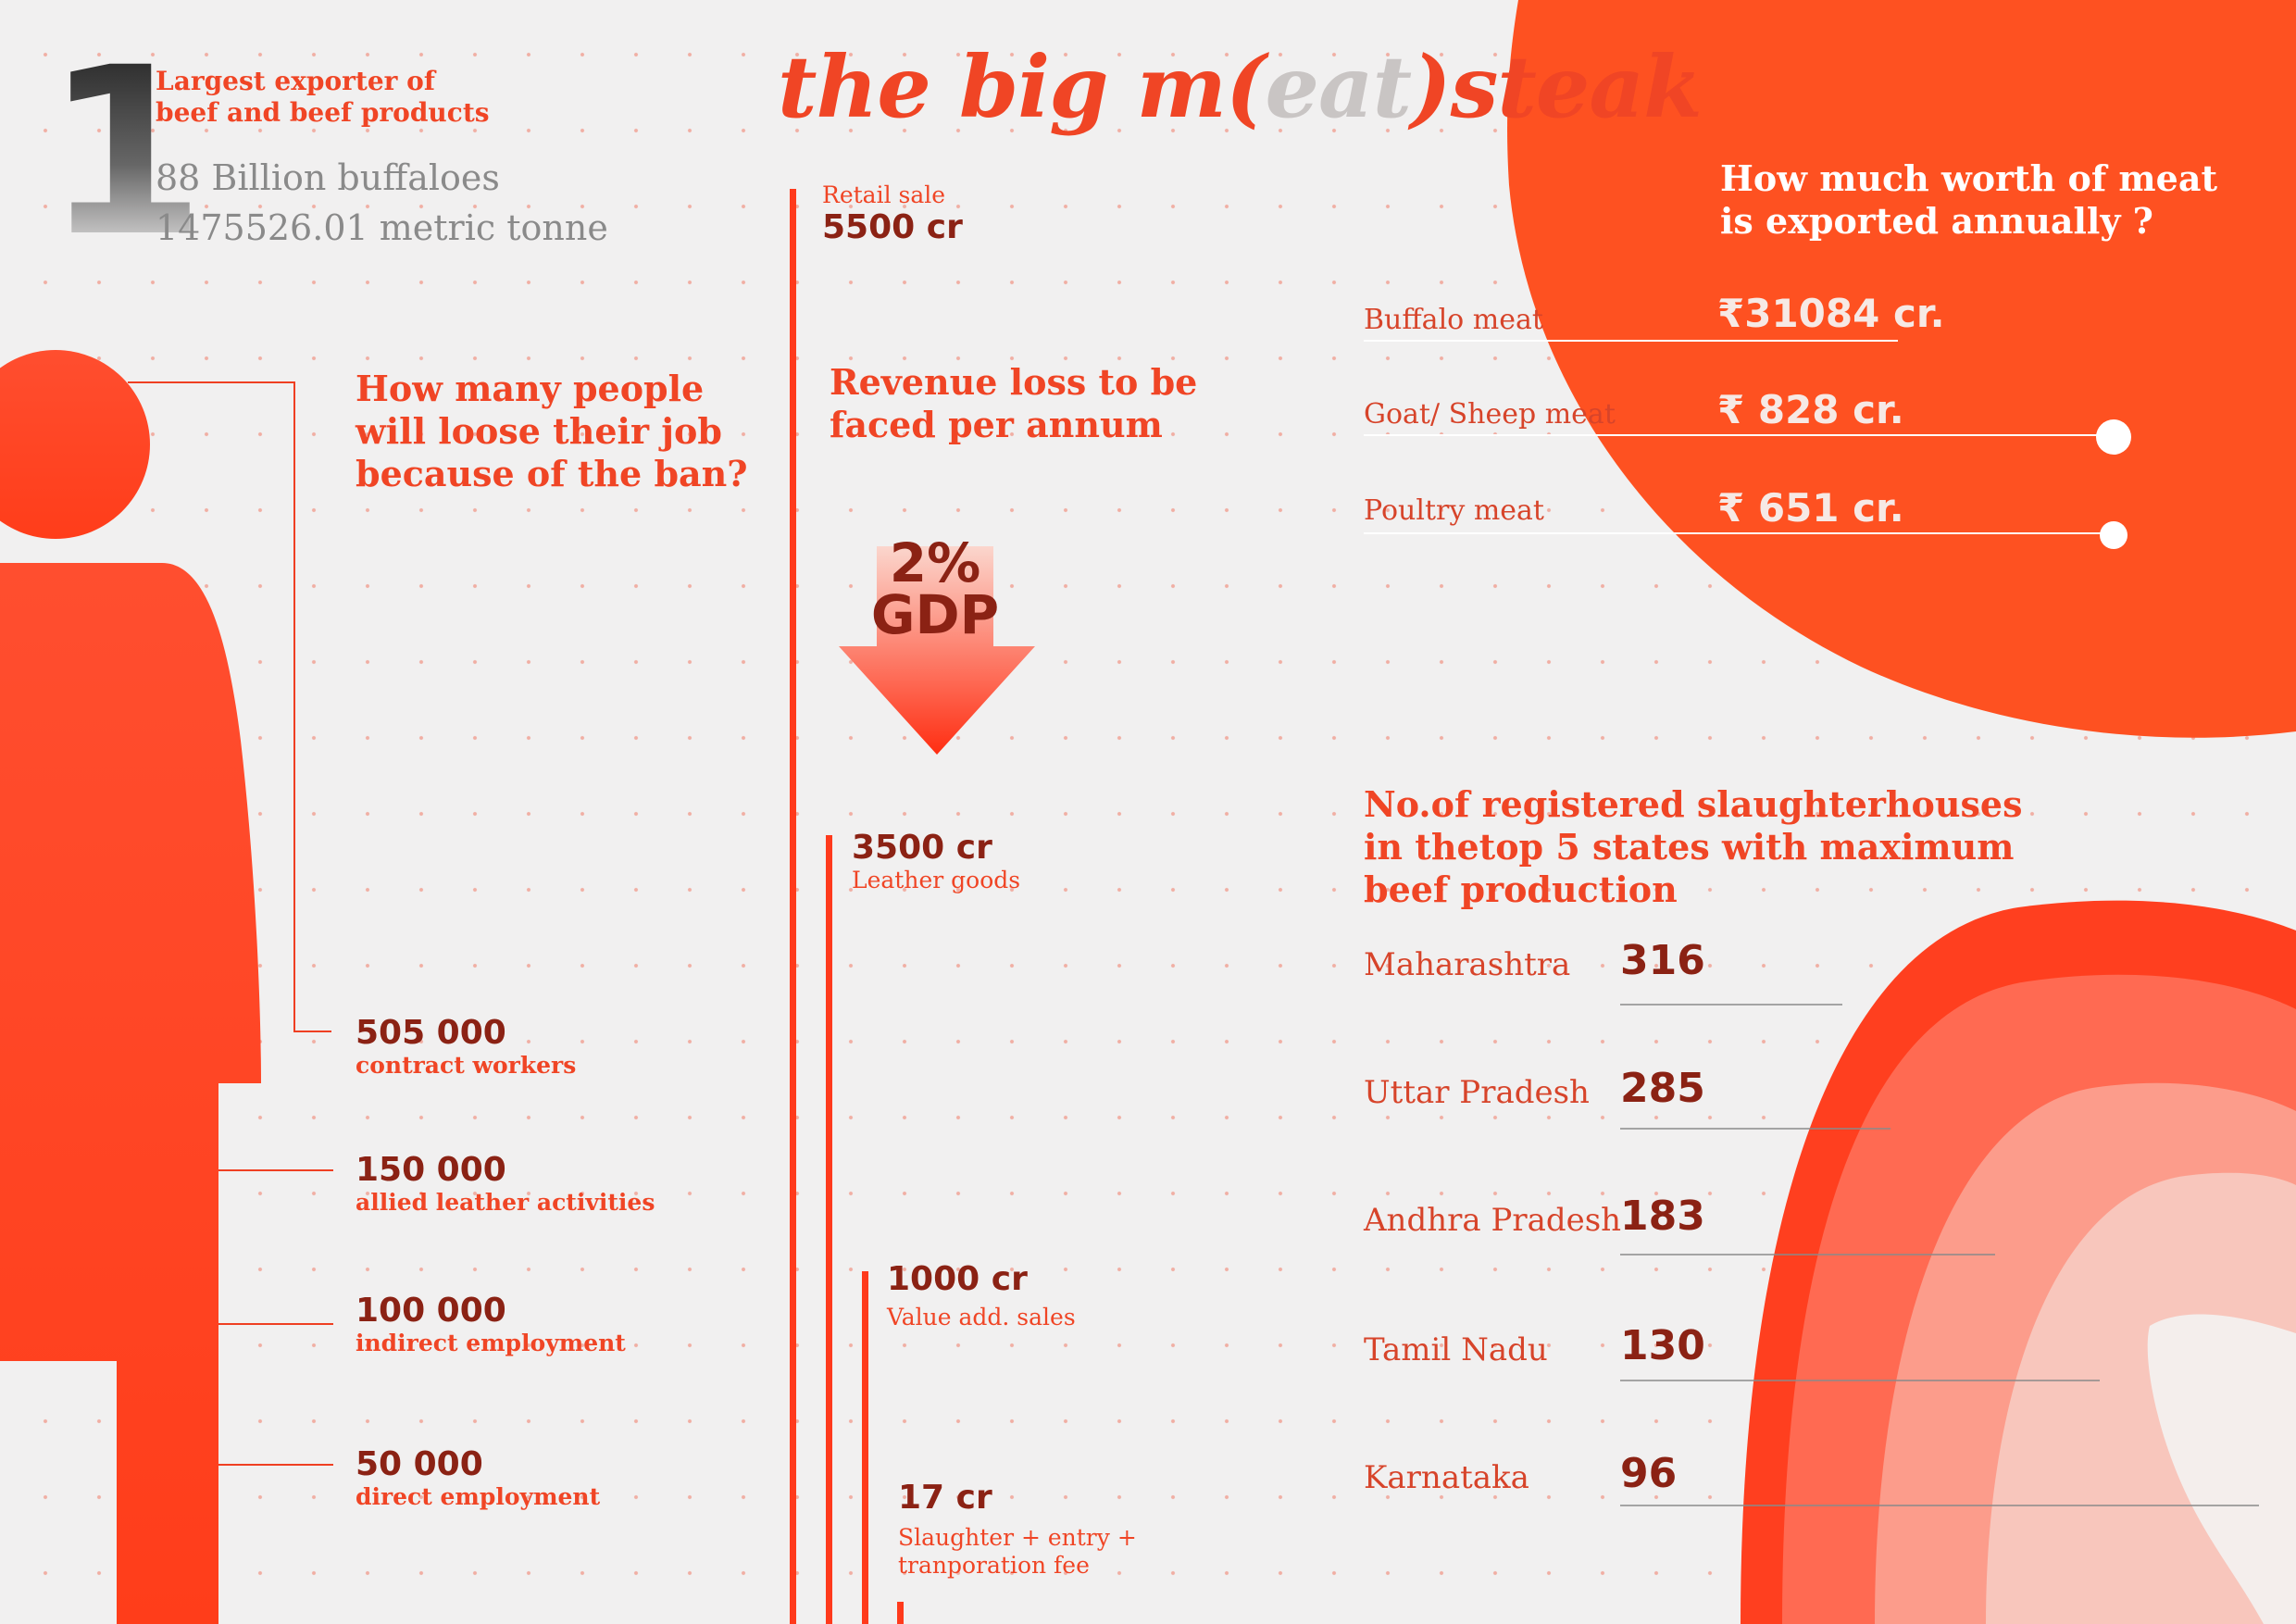 Image resolution: width=2296 pixels, height=1624 pixels. What do you see at coordinates (1662, 1088) in the screenshot?
I see `state-count-uttar-pradesh: 285` at bounding box center [1662, 1088].